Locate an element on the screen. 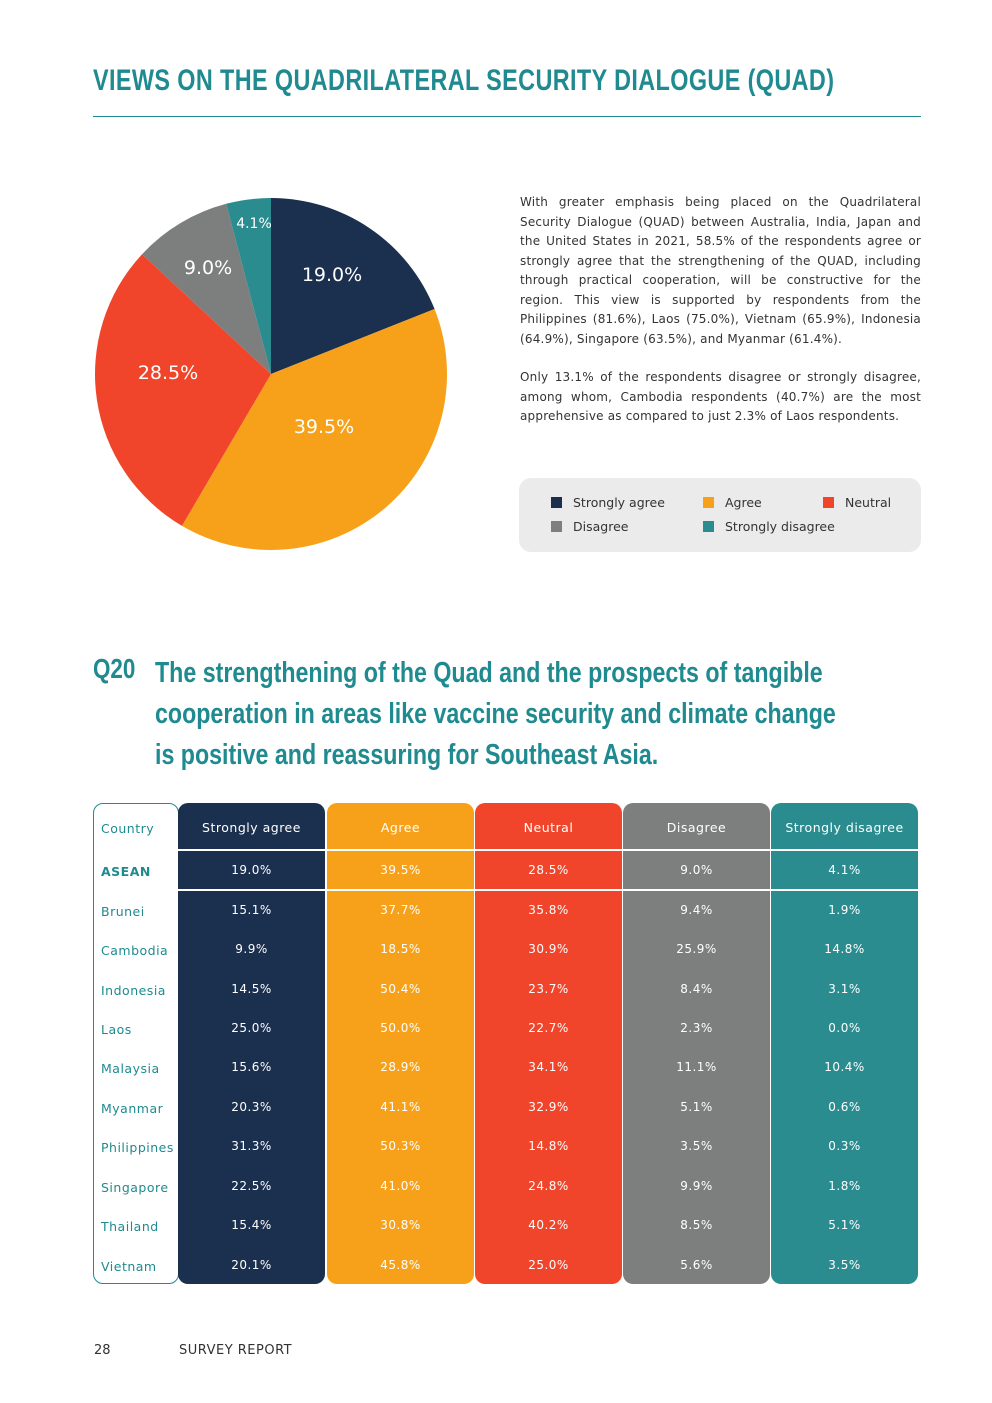  table-cell: 10.4% is located at coordinates (844, 1067).